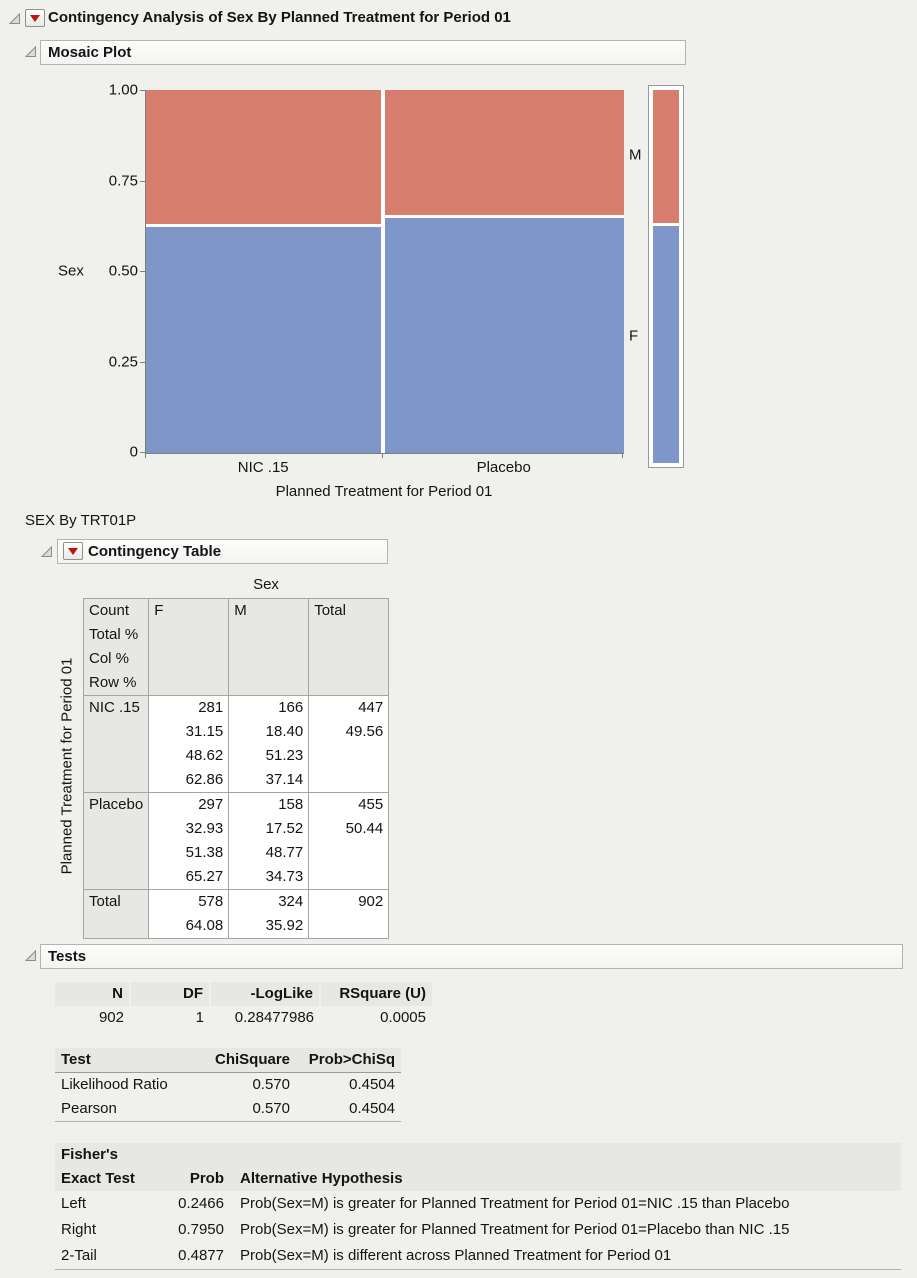 The width and height of the screenshot is (917, 1278). I want to click on column-header-label: F, so click(159, 610).